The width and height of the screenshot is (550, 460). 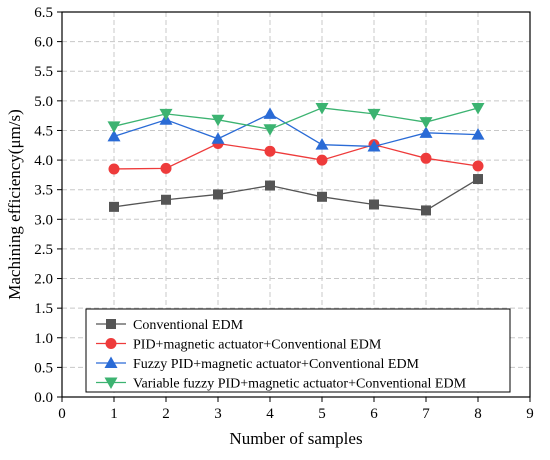 I want to click on y-tick-label: 6.0, so click(x=43, y=43).